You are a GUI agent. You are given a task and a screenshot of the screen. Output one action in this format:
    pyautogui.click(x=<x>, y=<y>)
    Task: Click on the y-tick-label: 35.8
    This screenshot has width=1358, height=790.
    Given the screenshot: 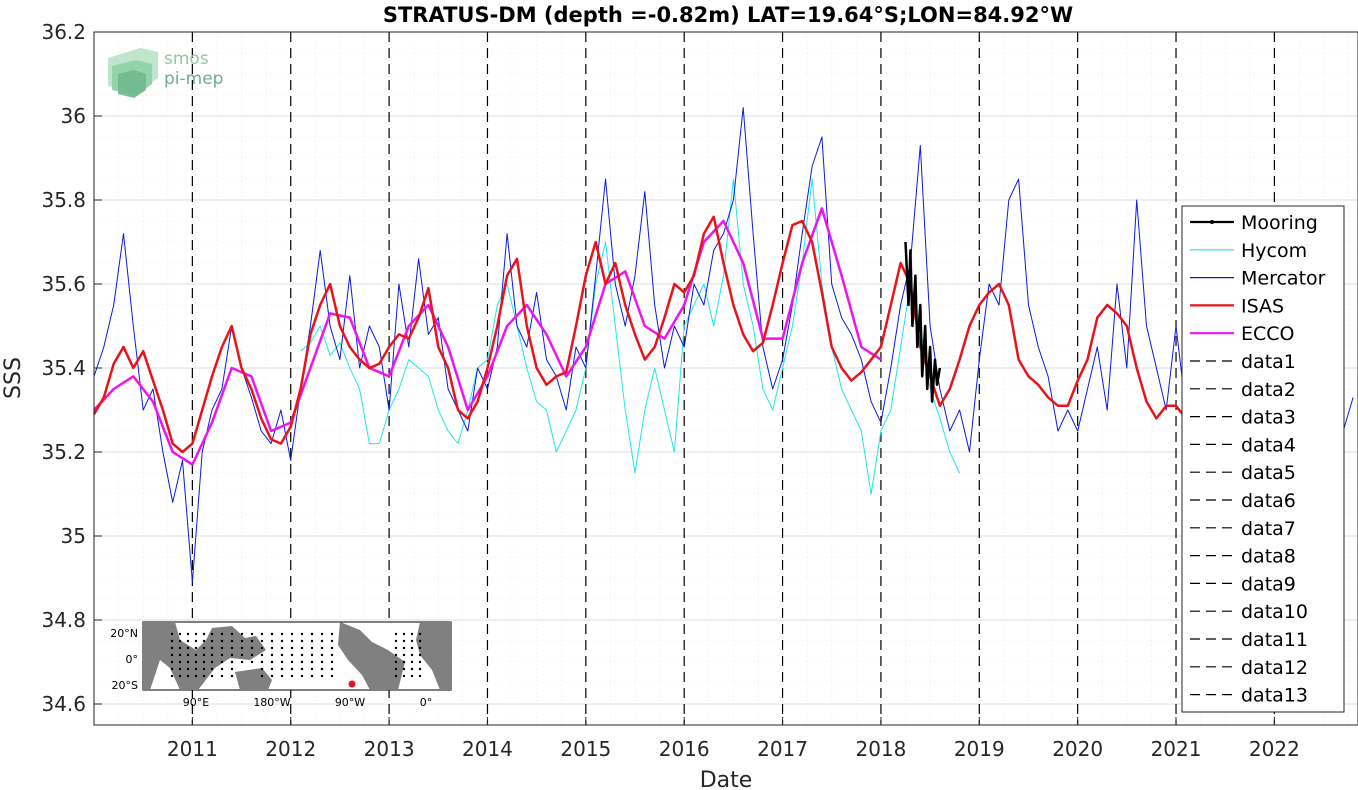 What is the action you would take?
    pyautogui.click(x=63, y=200)
    